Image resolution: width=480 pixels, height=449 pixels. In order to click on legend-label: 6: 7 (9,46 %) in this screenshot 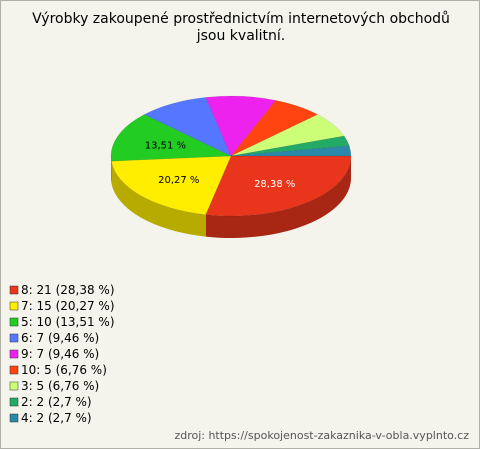, I will do `click(60, 338)`.